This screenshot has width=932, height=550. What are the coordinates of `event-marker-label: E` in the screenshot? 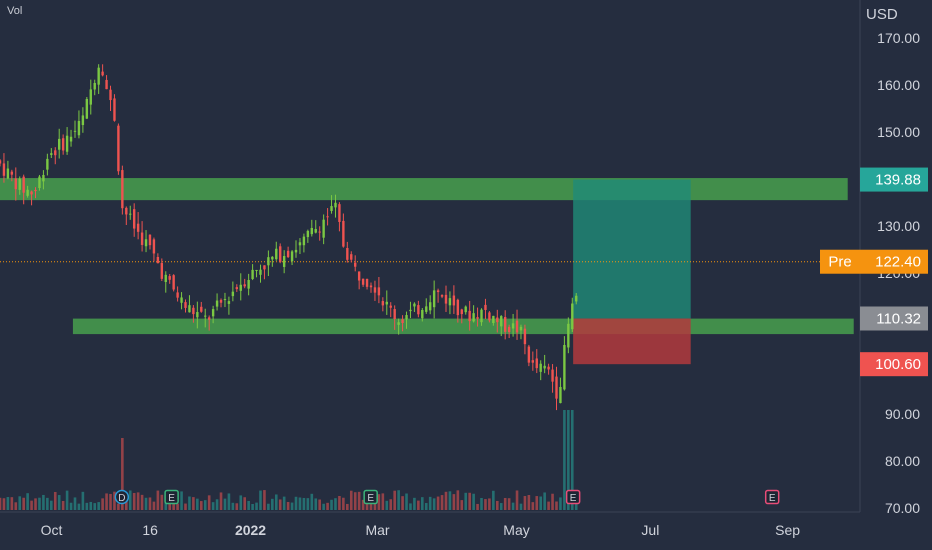 It's located at (772, 498).